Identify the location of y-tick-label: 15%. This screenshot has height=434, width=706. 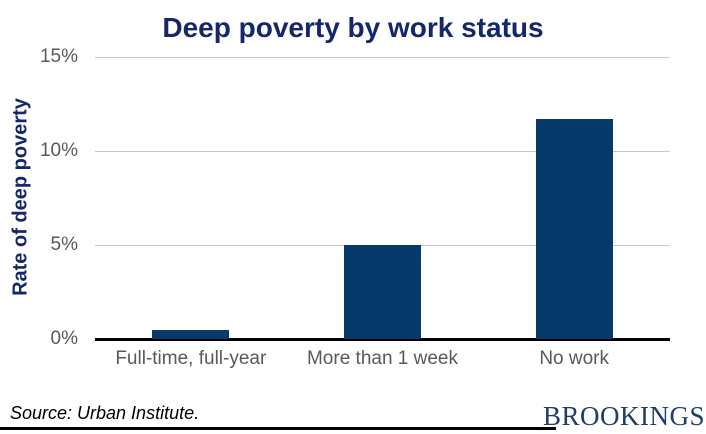
(58, 56).